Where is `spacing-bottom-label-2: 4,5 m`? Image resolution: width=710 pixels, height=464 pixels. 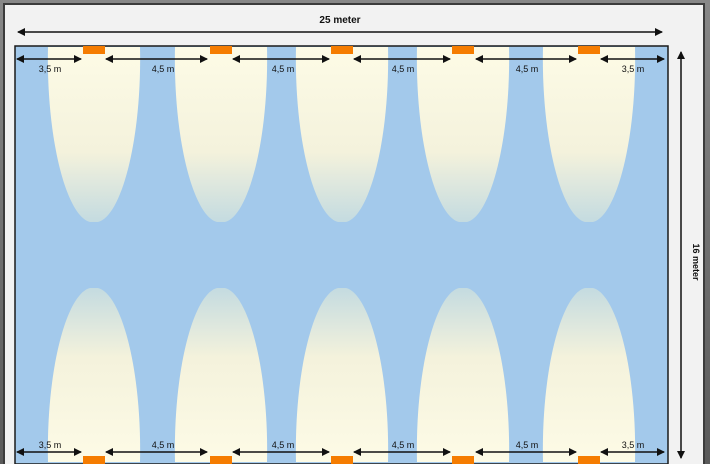 spacing-bottom-label-2: 4,5 m is located at coordinates (163, 445).